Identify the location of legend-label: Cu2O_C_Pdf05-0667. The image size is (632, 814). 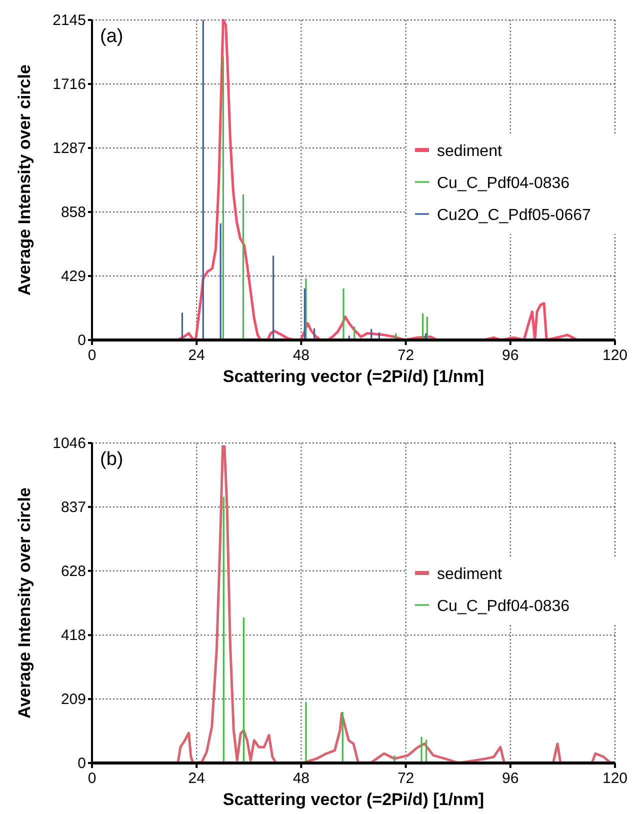
(514, 215).